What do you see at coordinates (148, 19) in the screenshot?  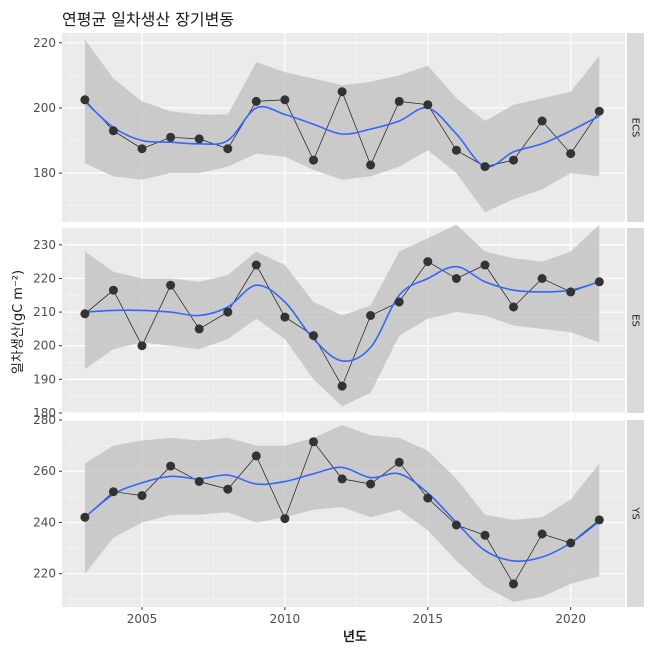 I see `chart-title: 연평균 일차생산 장기변동` at bounding box center [148, 19].